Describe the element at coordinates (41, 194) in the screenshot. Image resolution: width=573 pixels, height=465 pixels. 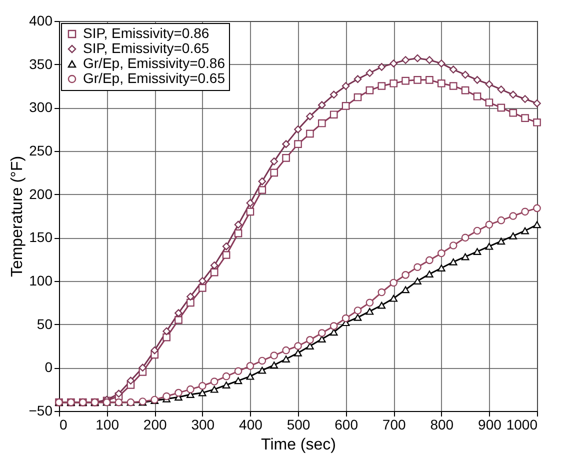
I see `y-tick-label: 200` at that location.